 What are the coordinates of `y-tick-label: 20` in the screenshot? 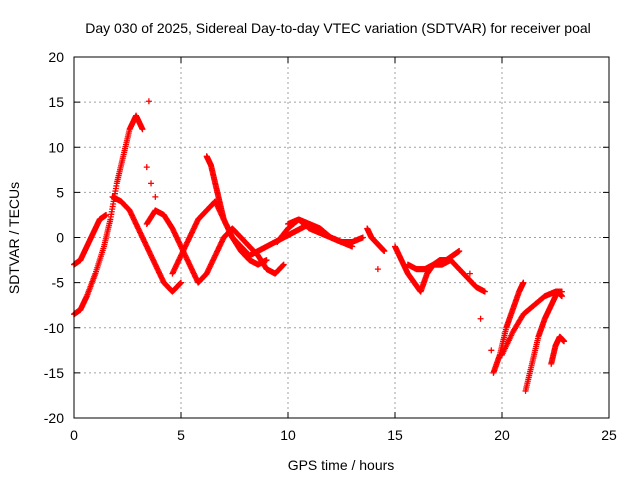 It's located at (56, 57).